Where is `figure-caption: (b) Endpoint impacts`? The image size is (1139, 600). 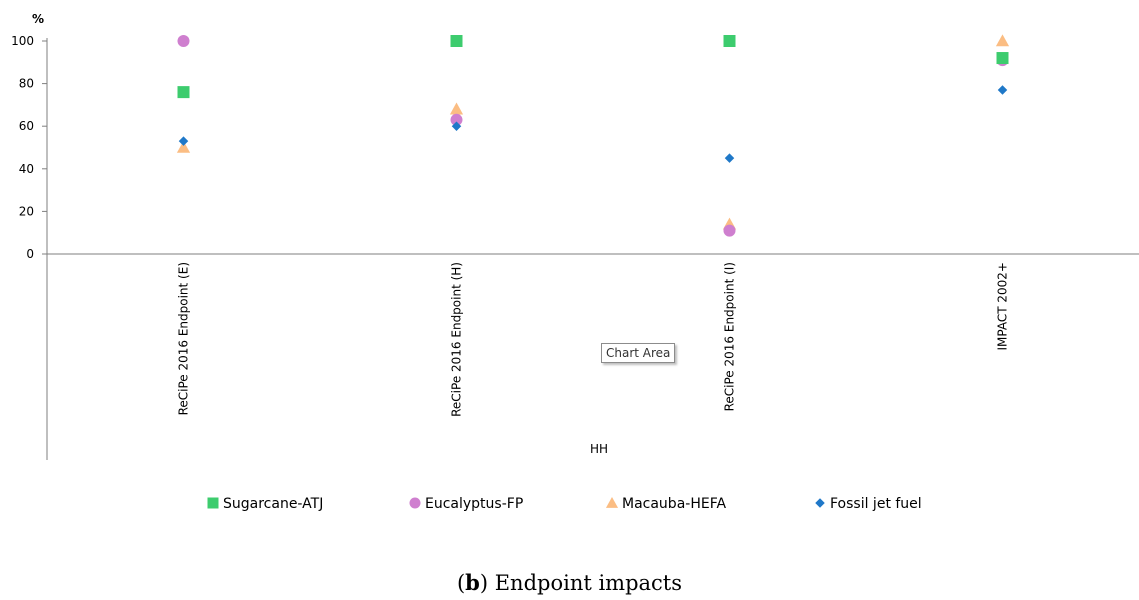 figure-caption: (b) Endpoint impacts is located at coordinates (569, 582).